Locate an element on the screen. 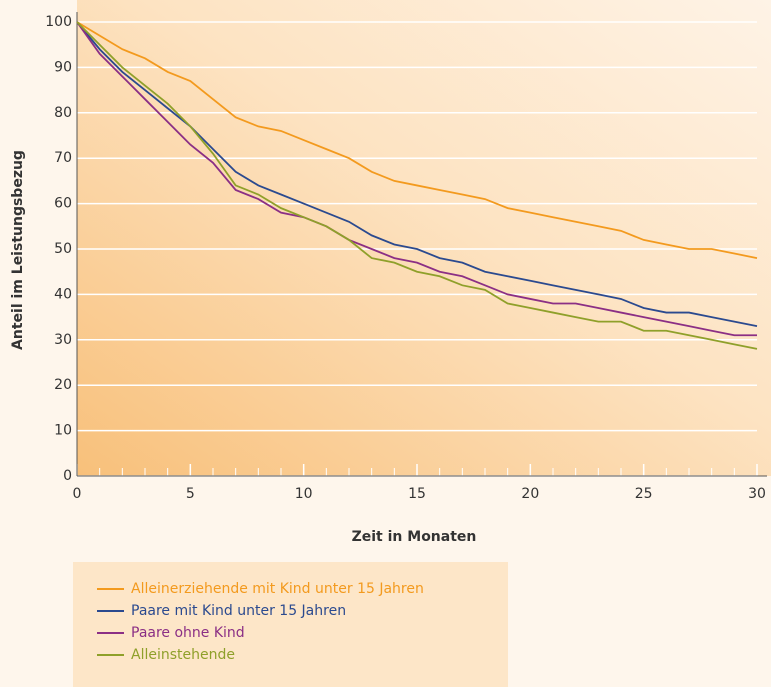 The height and width of the screenshot is (687, 771). x-tick-label: 20 is located at coordinates (530, 494).